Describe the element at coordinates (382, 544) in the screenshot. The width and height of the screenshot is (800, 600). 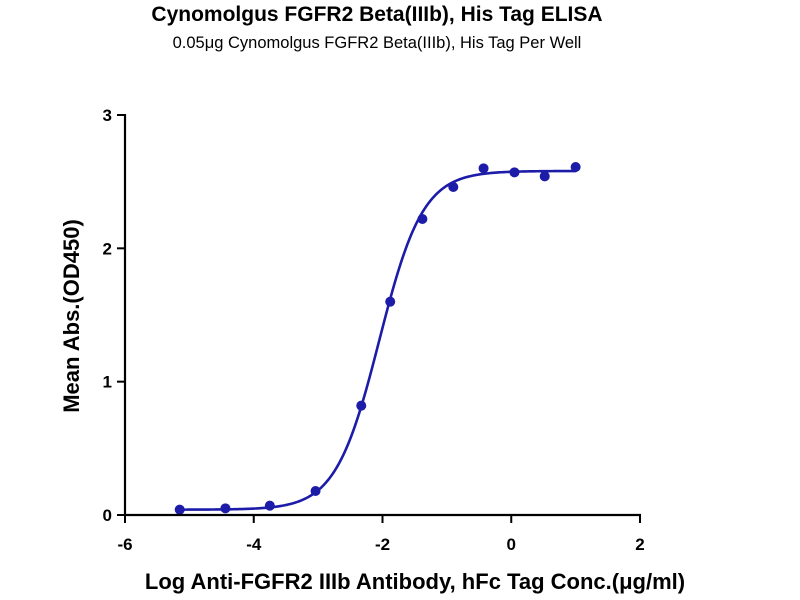
I see `x-tick-label: -2` at that location.